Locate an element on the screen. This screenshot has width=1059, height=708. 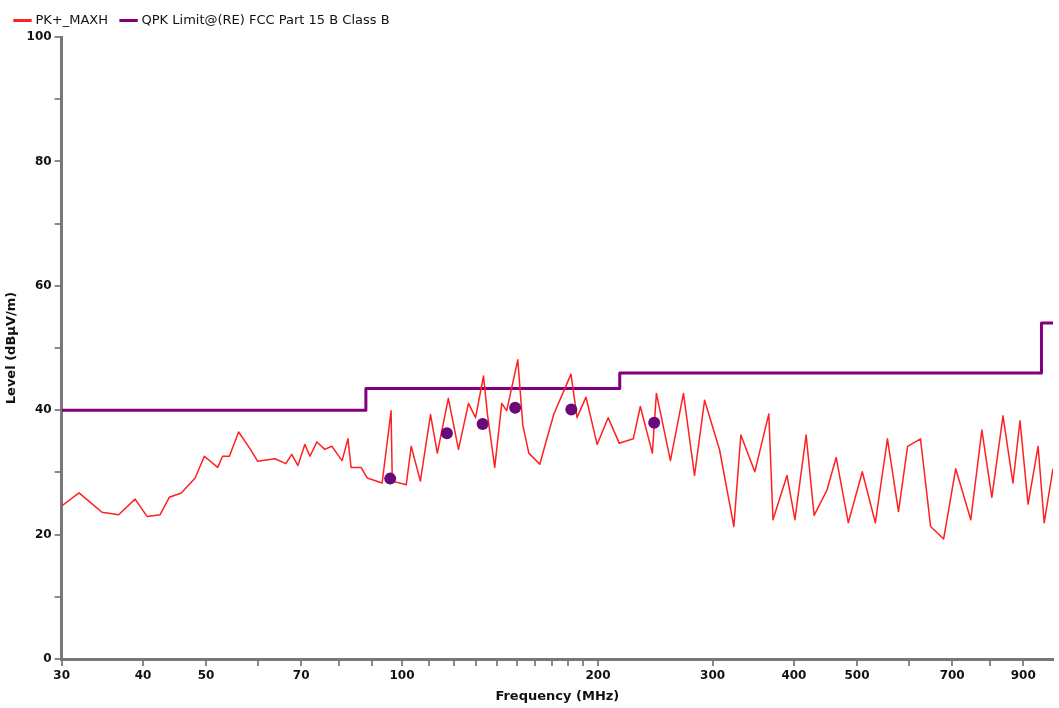
y-tick-label: 60 is located at coordinates (43, 284).